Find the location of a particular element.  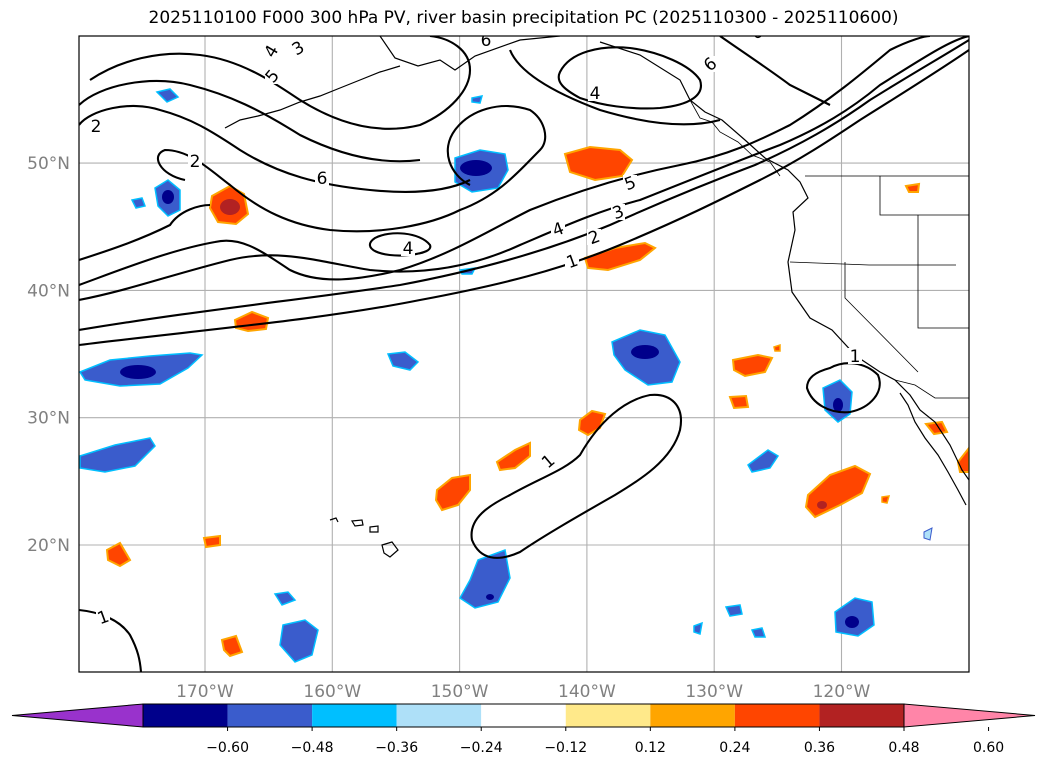

colorbar-tick-label: 0.12 is located at coordinates (650, 748).